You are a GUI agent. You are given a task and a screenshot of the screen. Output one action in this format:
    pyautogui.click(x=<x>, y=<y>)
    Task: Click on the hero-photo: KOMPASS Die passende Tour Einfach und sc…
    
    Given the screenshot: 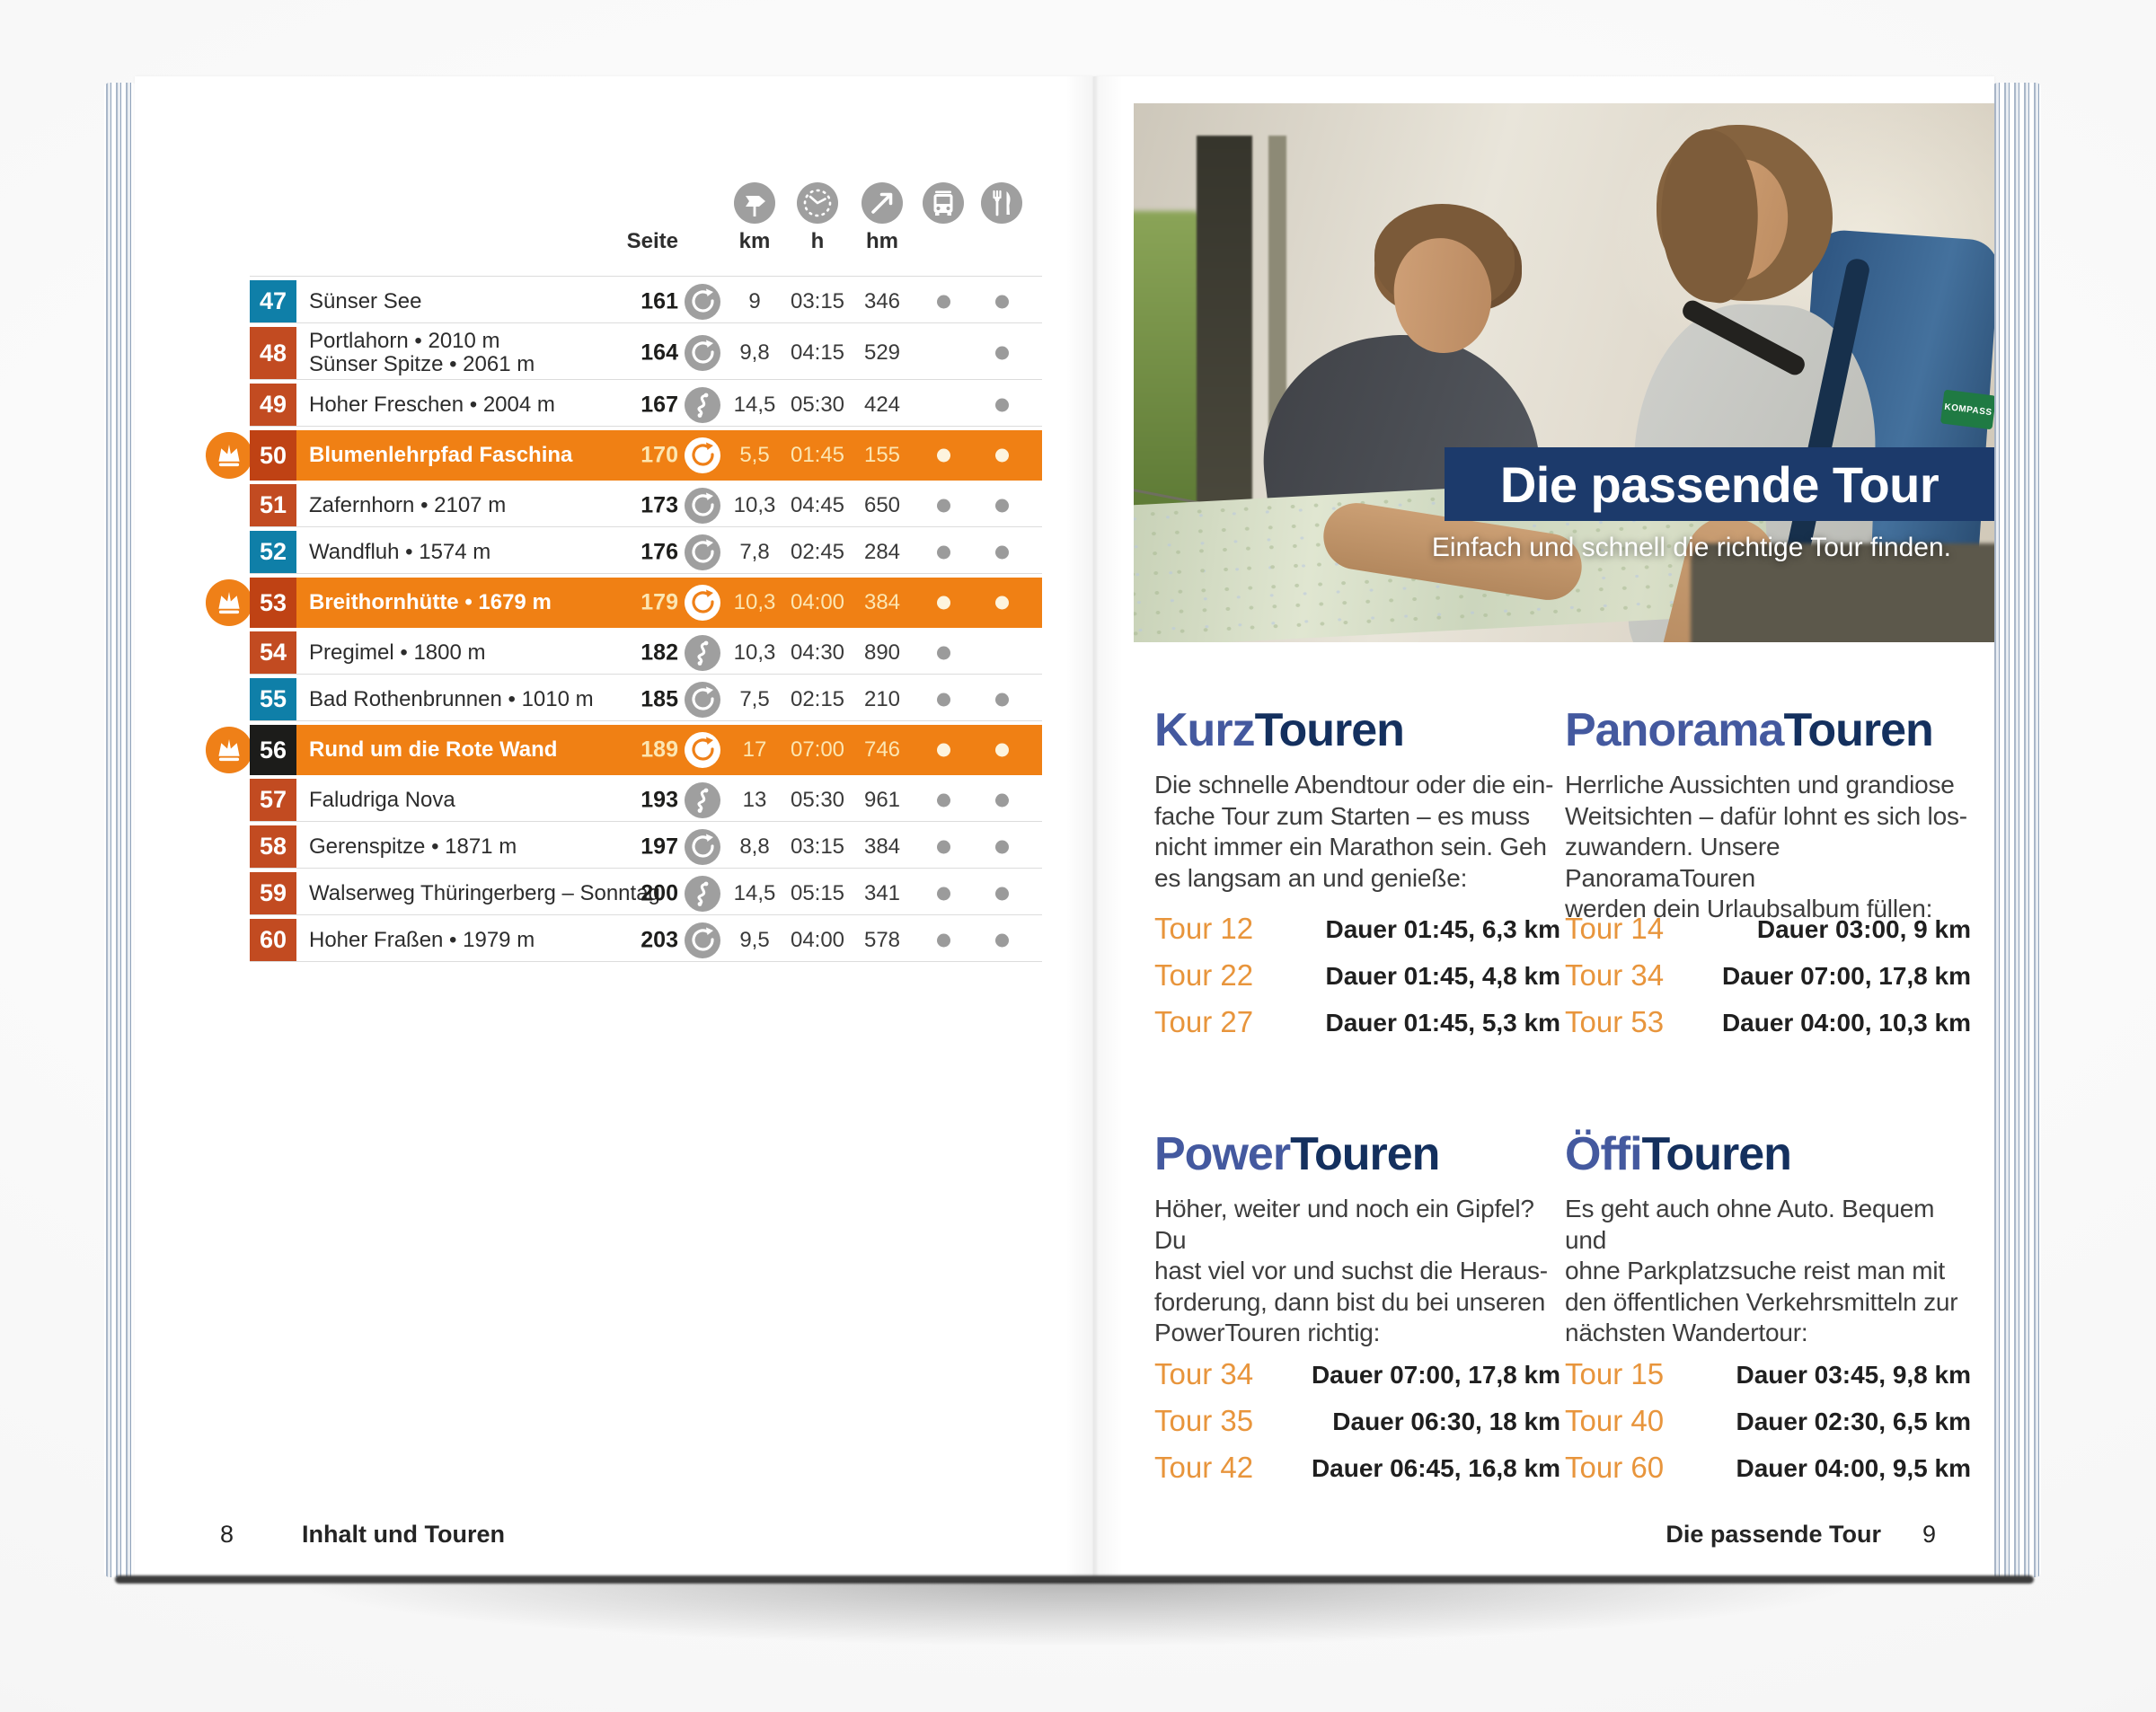 What is the action you would take?
    pyautogui.click(x=1564, y=372)
    